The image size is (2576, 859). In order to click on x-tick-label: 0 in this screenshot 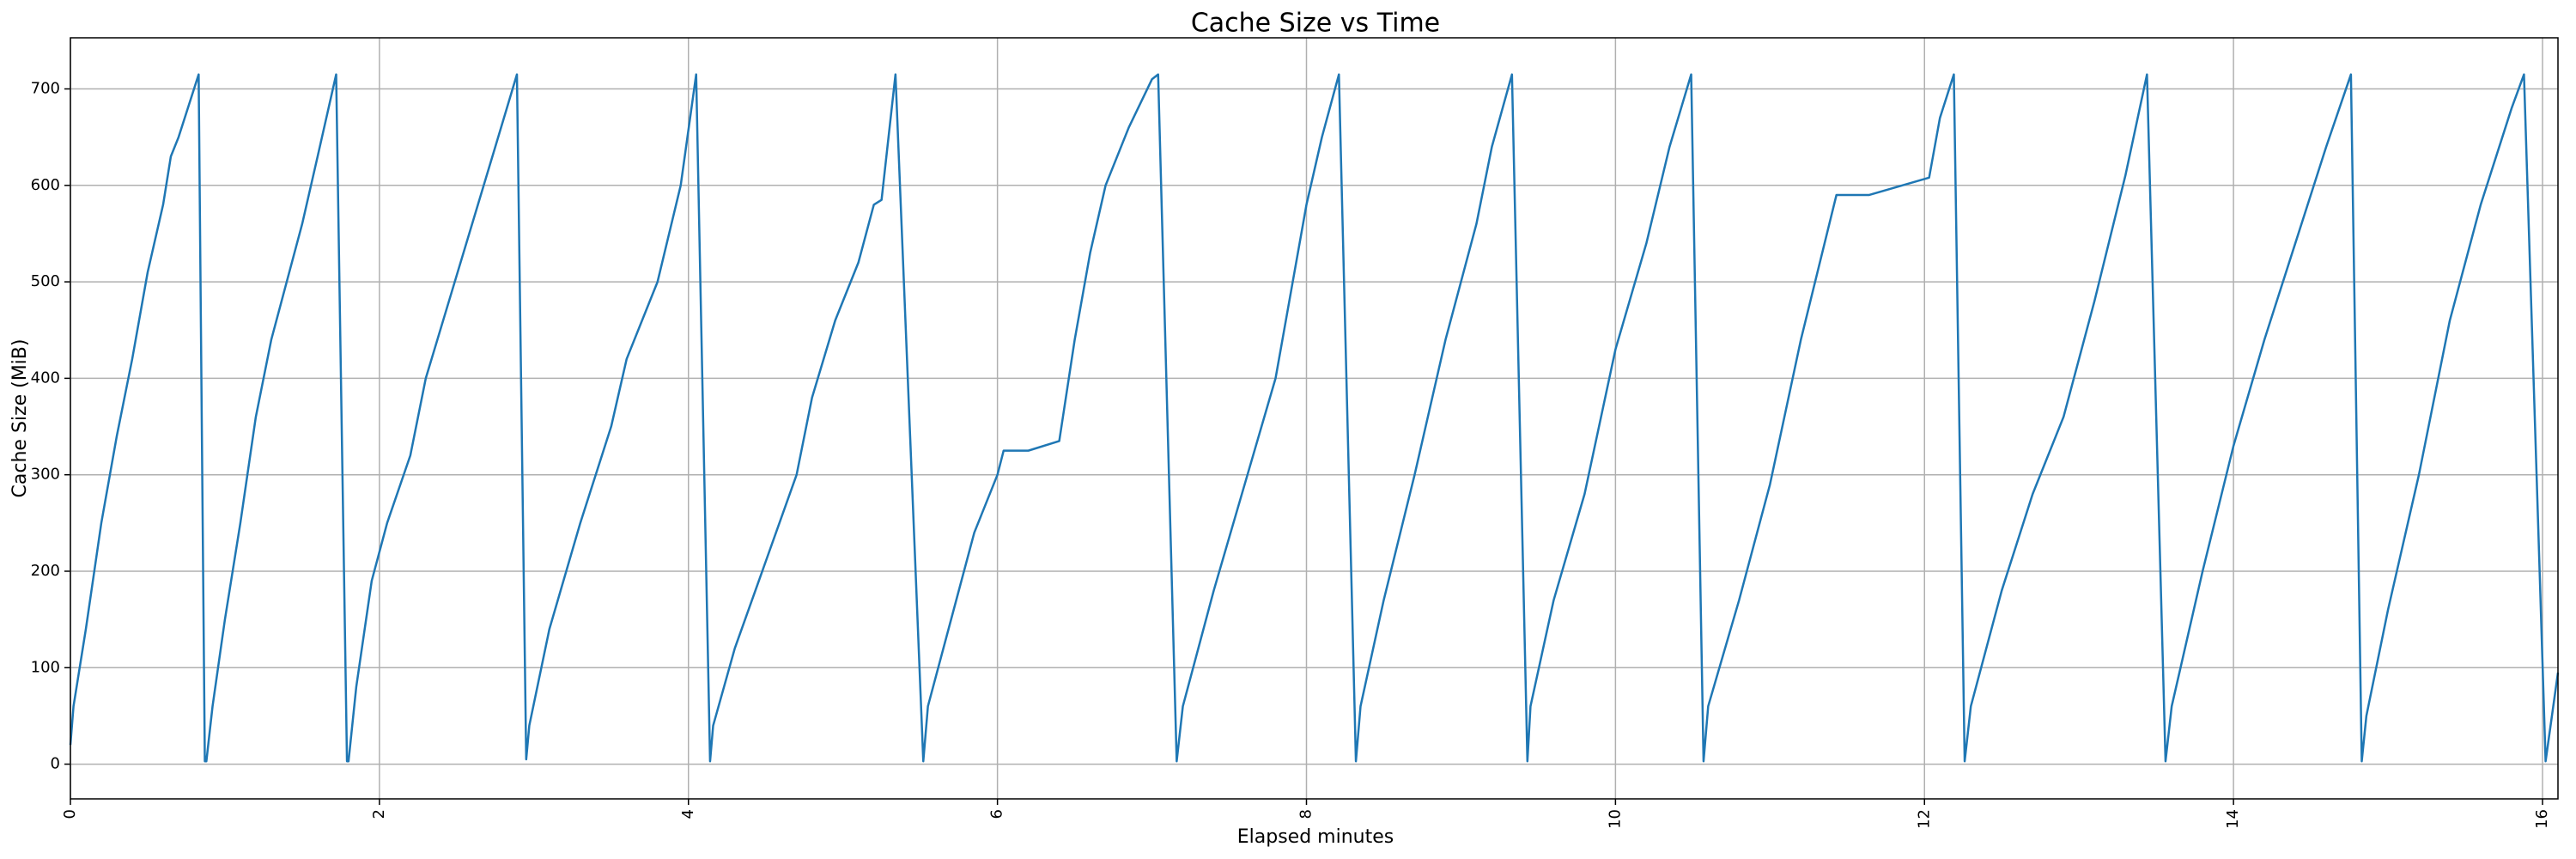, I will do `click(70, 814)`.